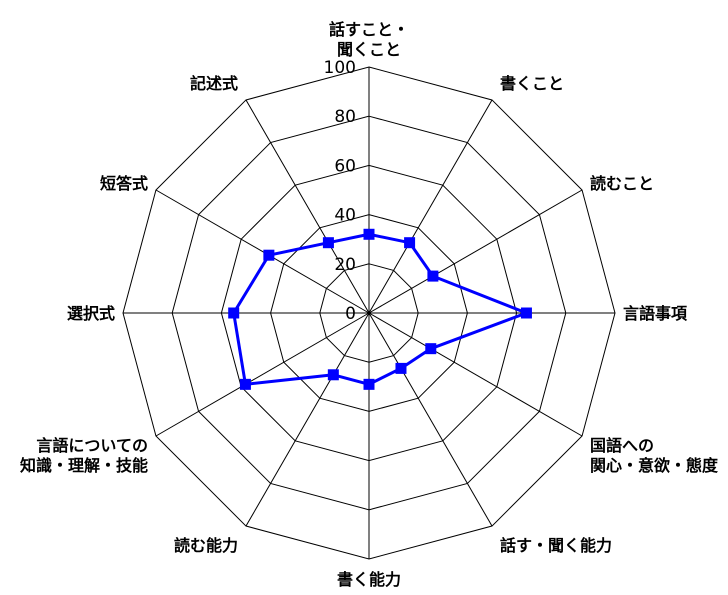 The width and height of the screenshot is (728, 595). What do you see at coordinates (369, 49) in the screenshot?
I see `axis-label-line: 聞くこと` at bounding box center [369, 49].